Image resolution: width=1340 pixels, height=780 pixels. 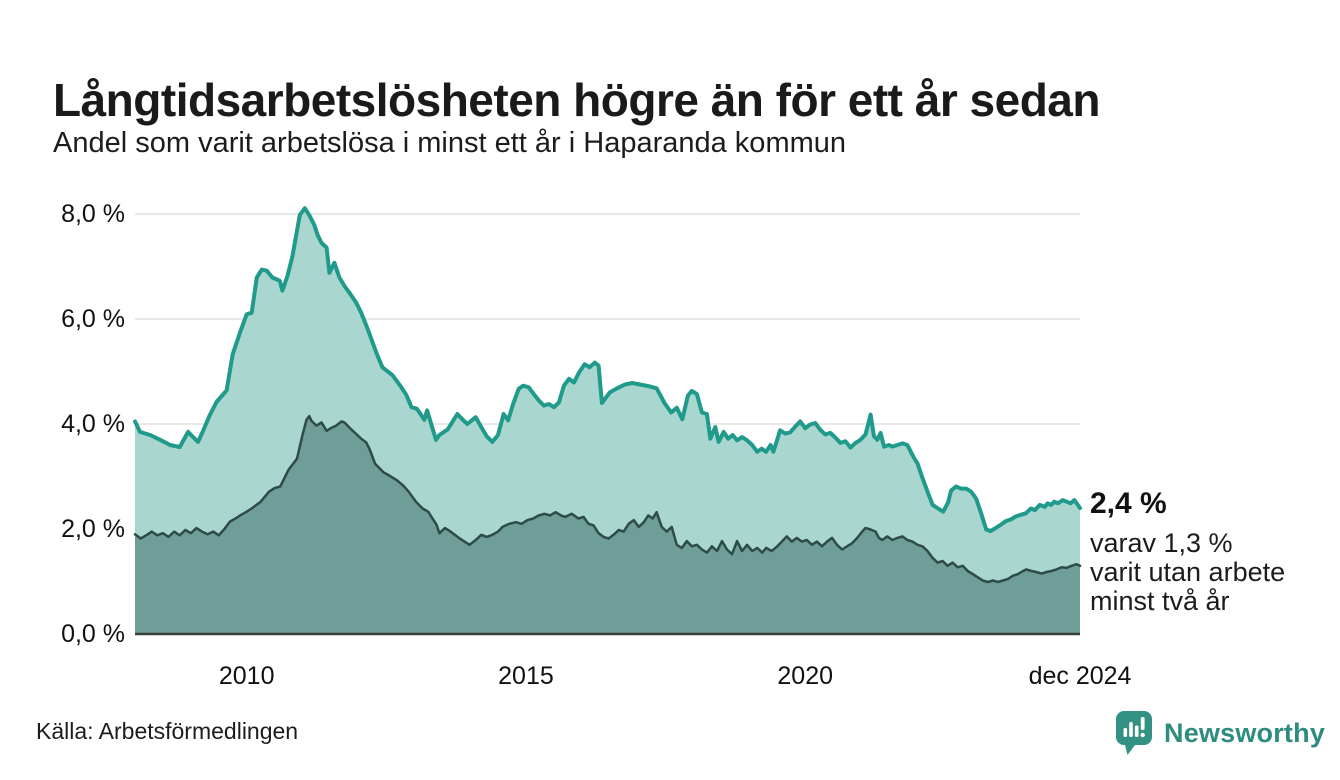 What do you see at coordinates (1080, 676) in the screenshot?
I see `x-axis-tick-label: dec 2024` at bounding box center [1080, 676].